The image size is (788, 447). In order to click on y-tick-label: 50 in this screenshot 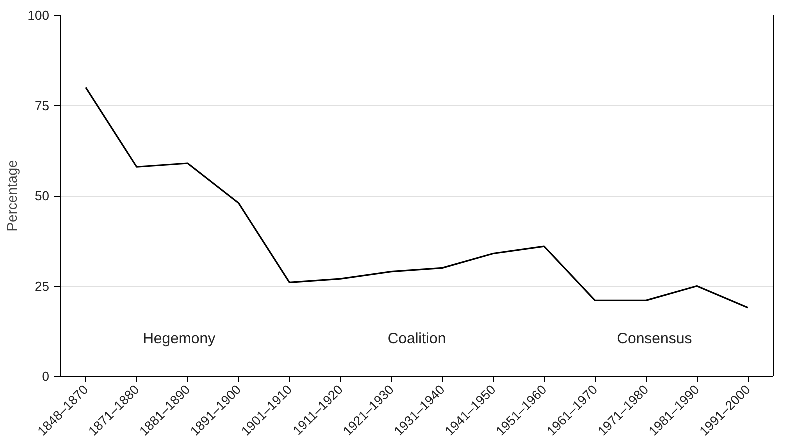, I will do `click(42, 196)`.